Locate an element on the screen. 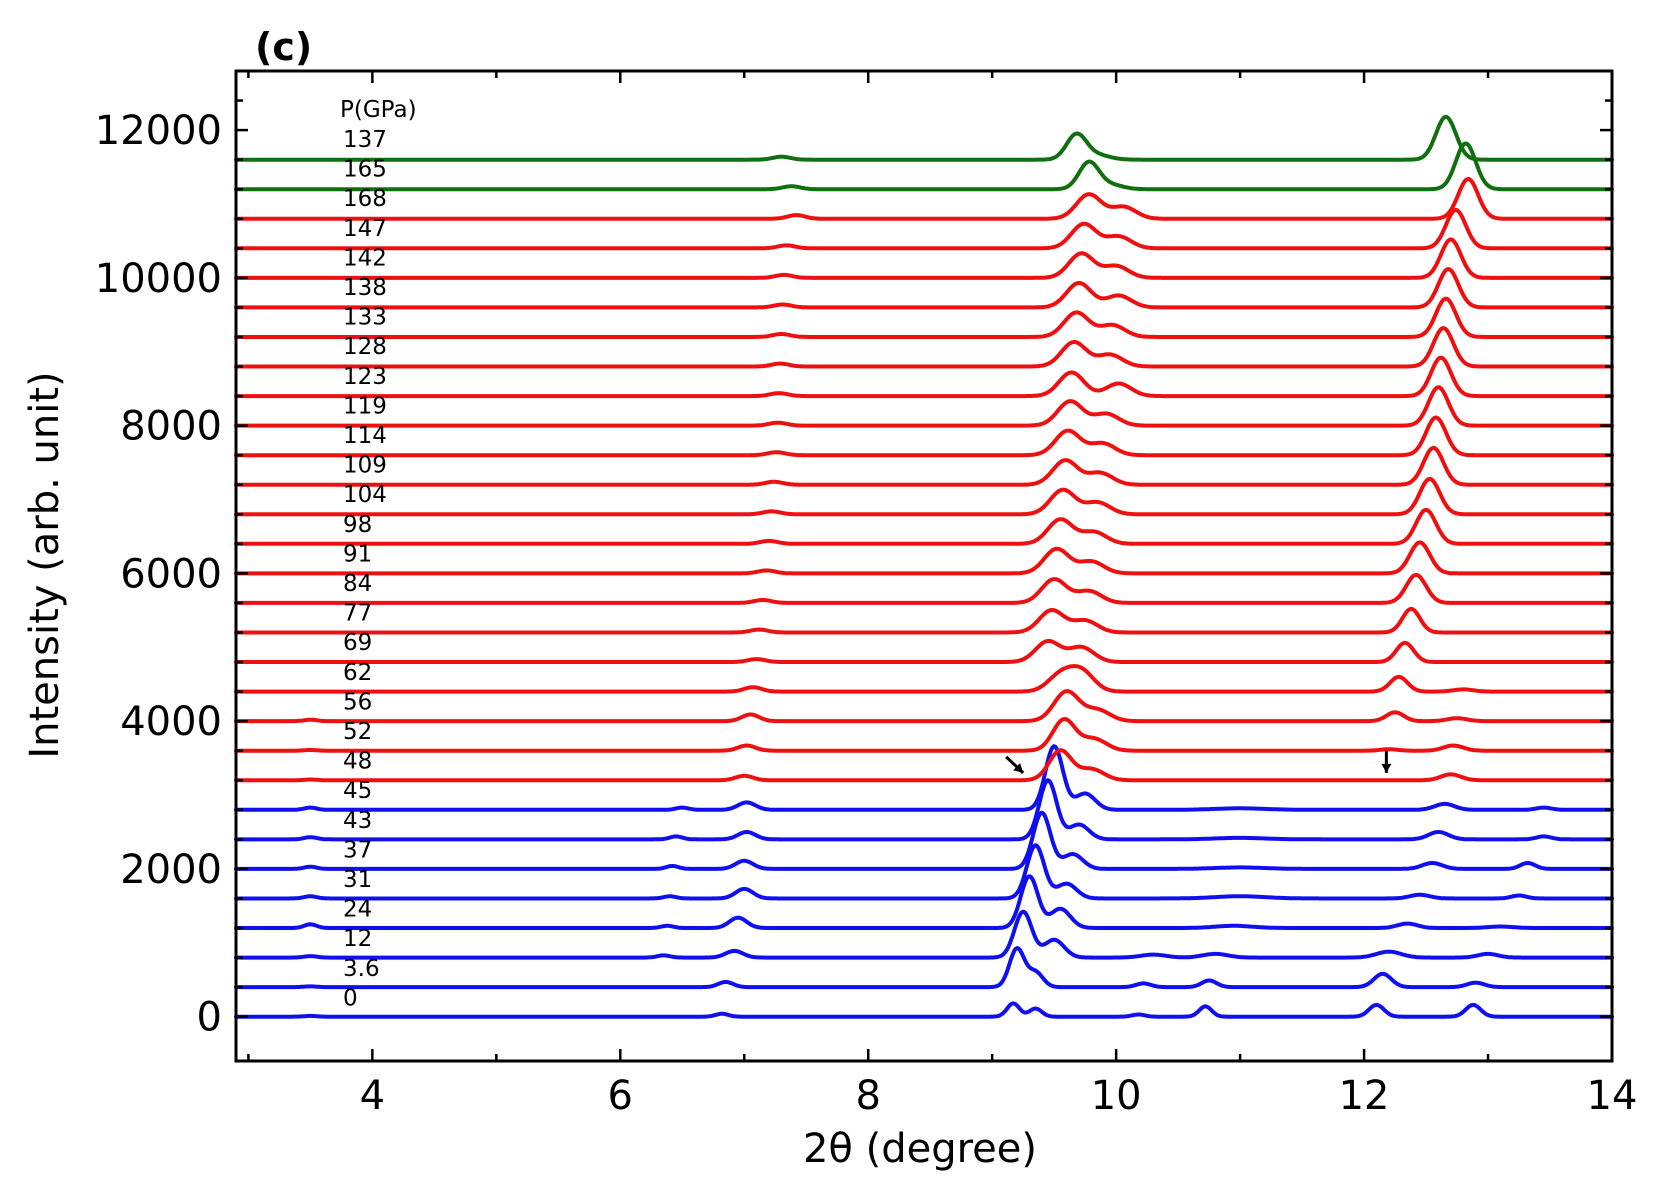 This screenshot has width=1662, height=1201. legend-label: 123 is located at coordinates (365, 377).